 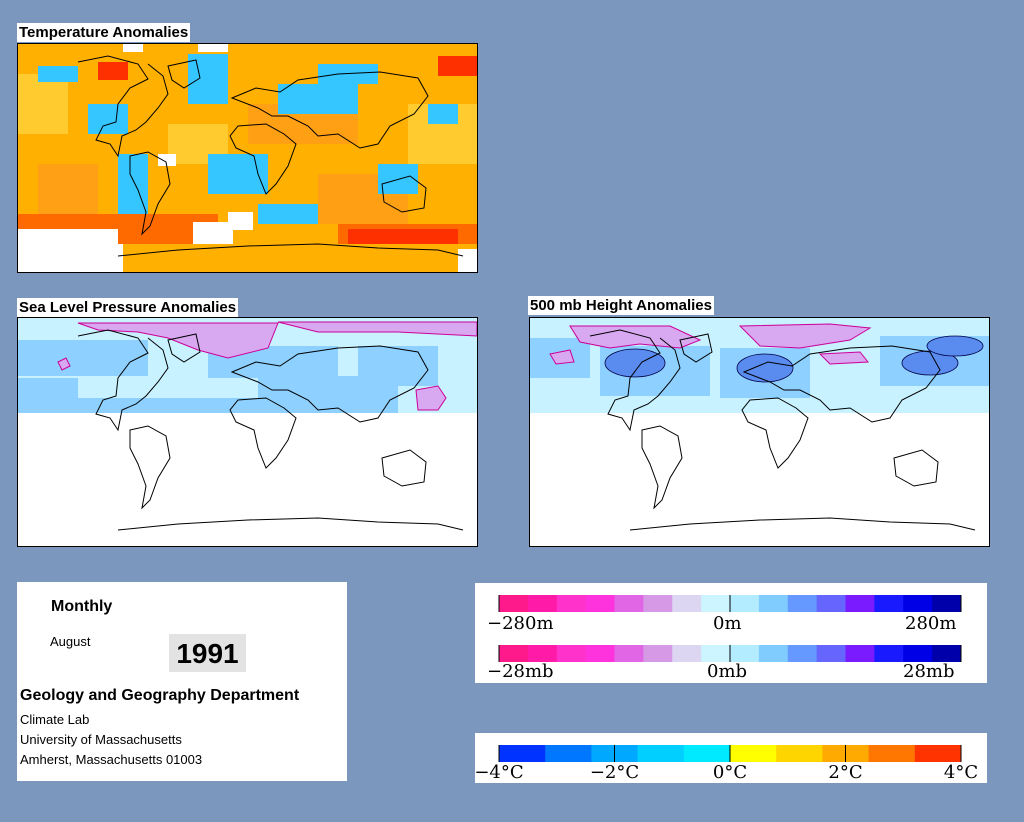 I want to click on temperature-legend-label: −2°C, so click(x=614, y=772).